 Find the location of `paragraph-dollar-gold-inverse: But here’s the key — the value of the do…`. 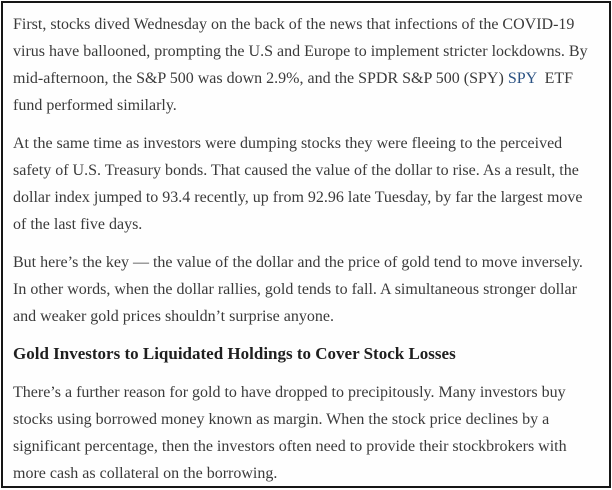

paragraph-dollar-gold-inverse: But here’s the key — the value of the do… is located at coordinates (300, 289).